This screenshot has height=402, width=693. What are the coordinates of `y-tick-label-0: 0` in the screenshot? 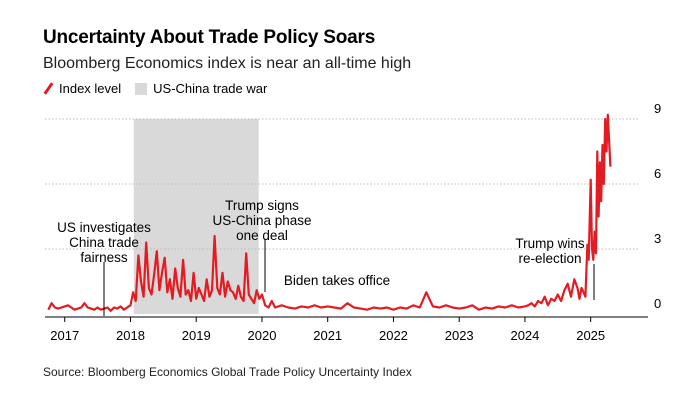 It's located at (657, 303).